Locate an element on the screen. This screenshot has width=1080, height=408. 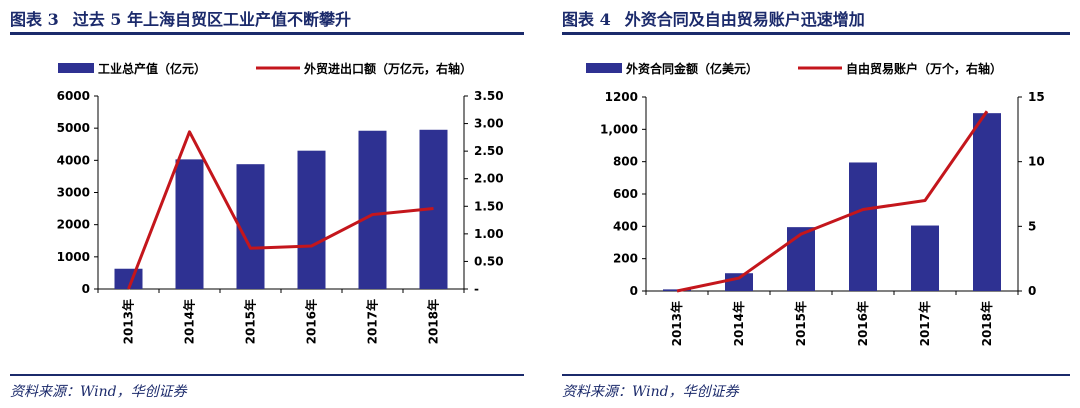
left-tick-label: 1000 is located at coordinates (73, 257).